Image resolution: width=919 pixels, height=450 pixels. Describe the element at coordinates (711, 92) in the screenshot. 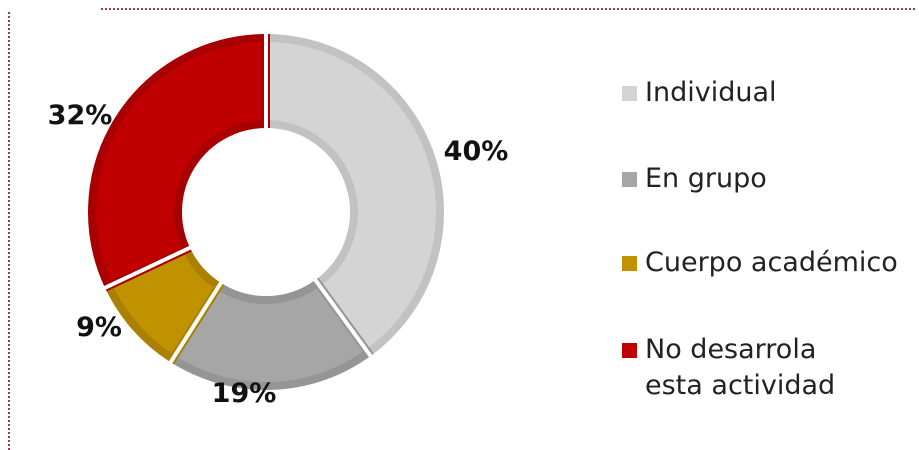

I see `legend-label-individual: Individual` at that location.